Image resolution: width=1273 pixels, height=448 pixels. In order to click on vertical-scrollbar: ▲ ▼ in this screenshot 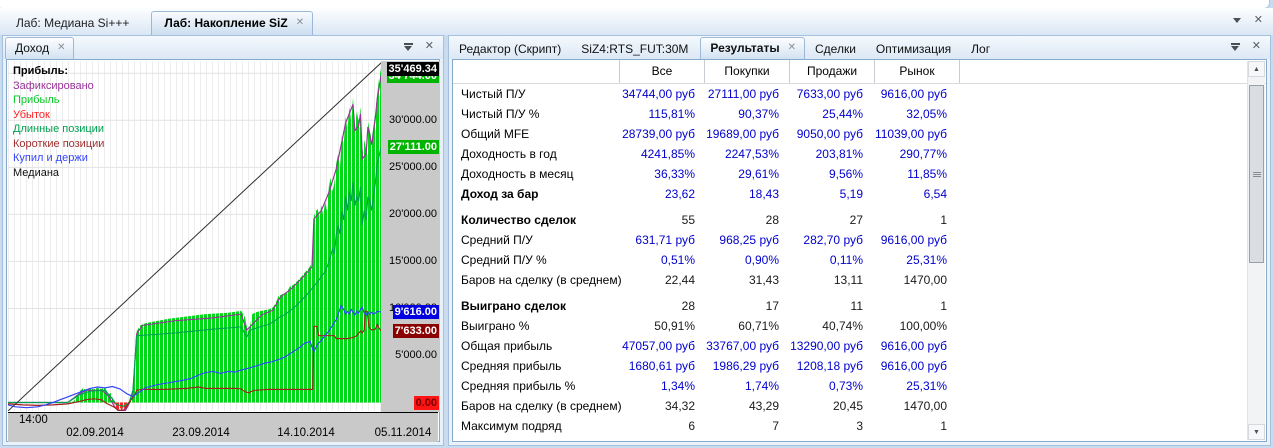, I will do `click(1256, 250)`.